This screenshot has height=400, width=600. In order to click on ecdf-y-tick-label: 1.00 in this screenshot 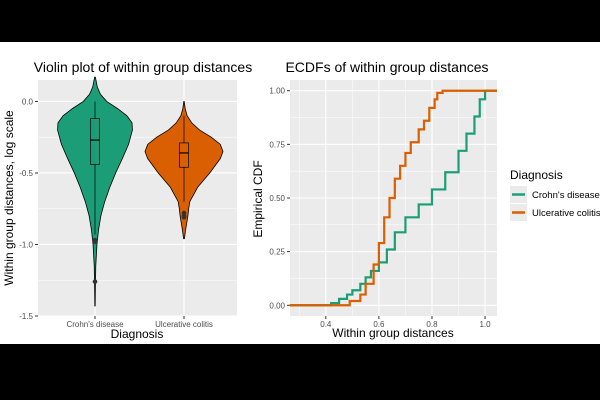, I will do `click(277, 91)`.